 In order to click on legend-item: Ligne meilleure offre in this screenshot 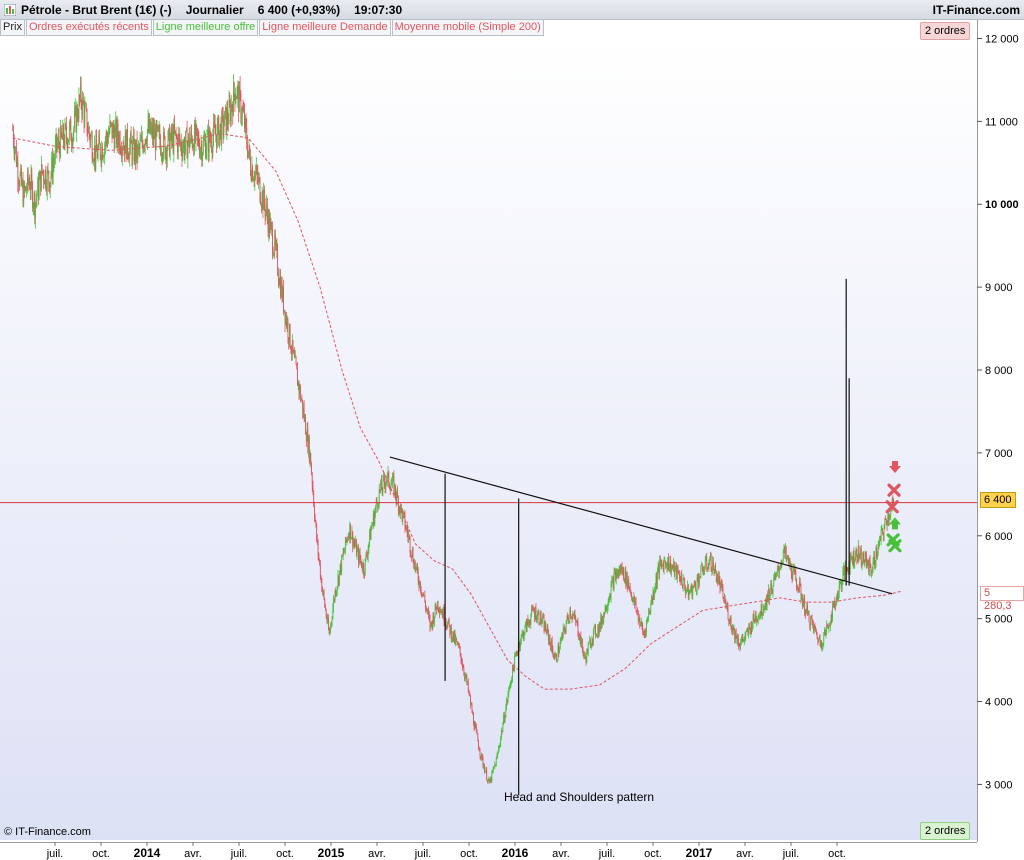, I will do `click(205, 28)`.